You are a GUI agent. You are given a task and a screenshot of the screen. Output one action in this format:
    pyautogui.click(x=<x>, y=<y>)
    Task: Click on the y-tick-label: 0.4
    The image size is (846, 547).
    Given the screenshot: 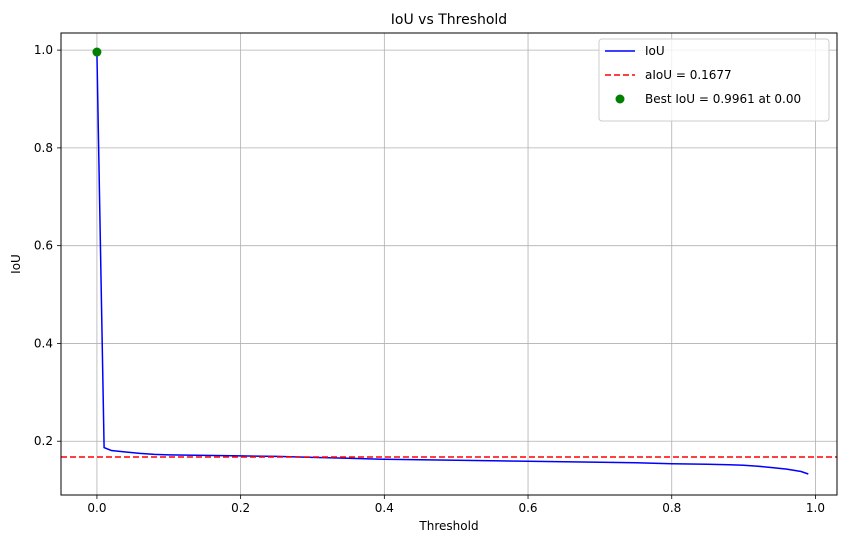 What is the action you would take?
    pyautogui.click(x=43, y=343)
    